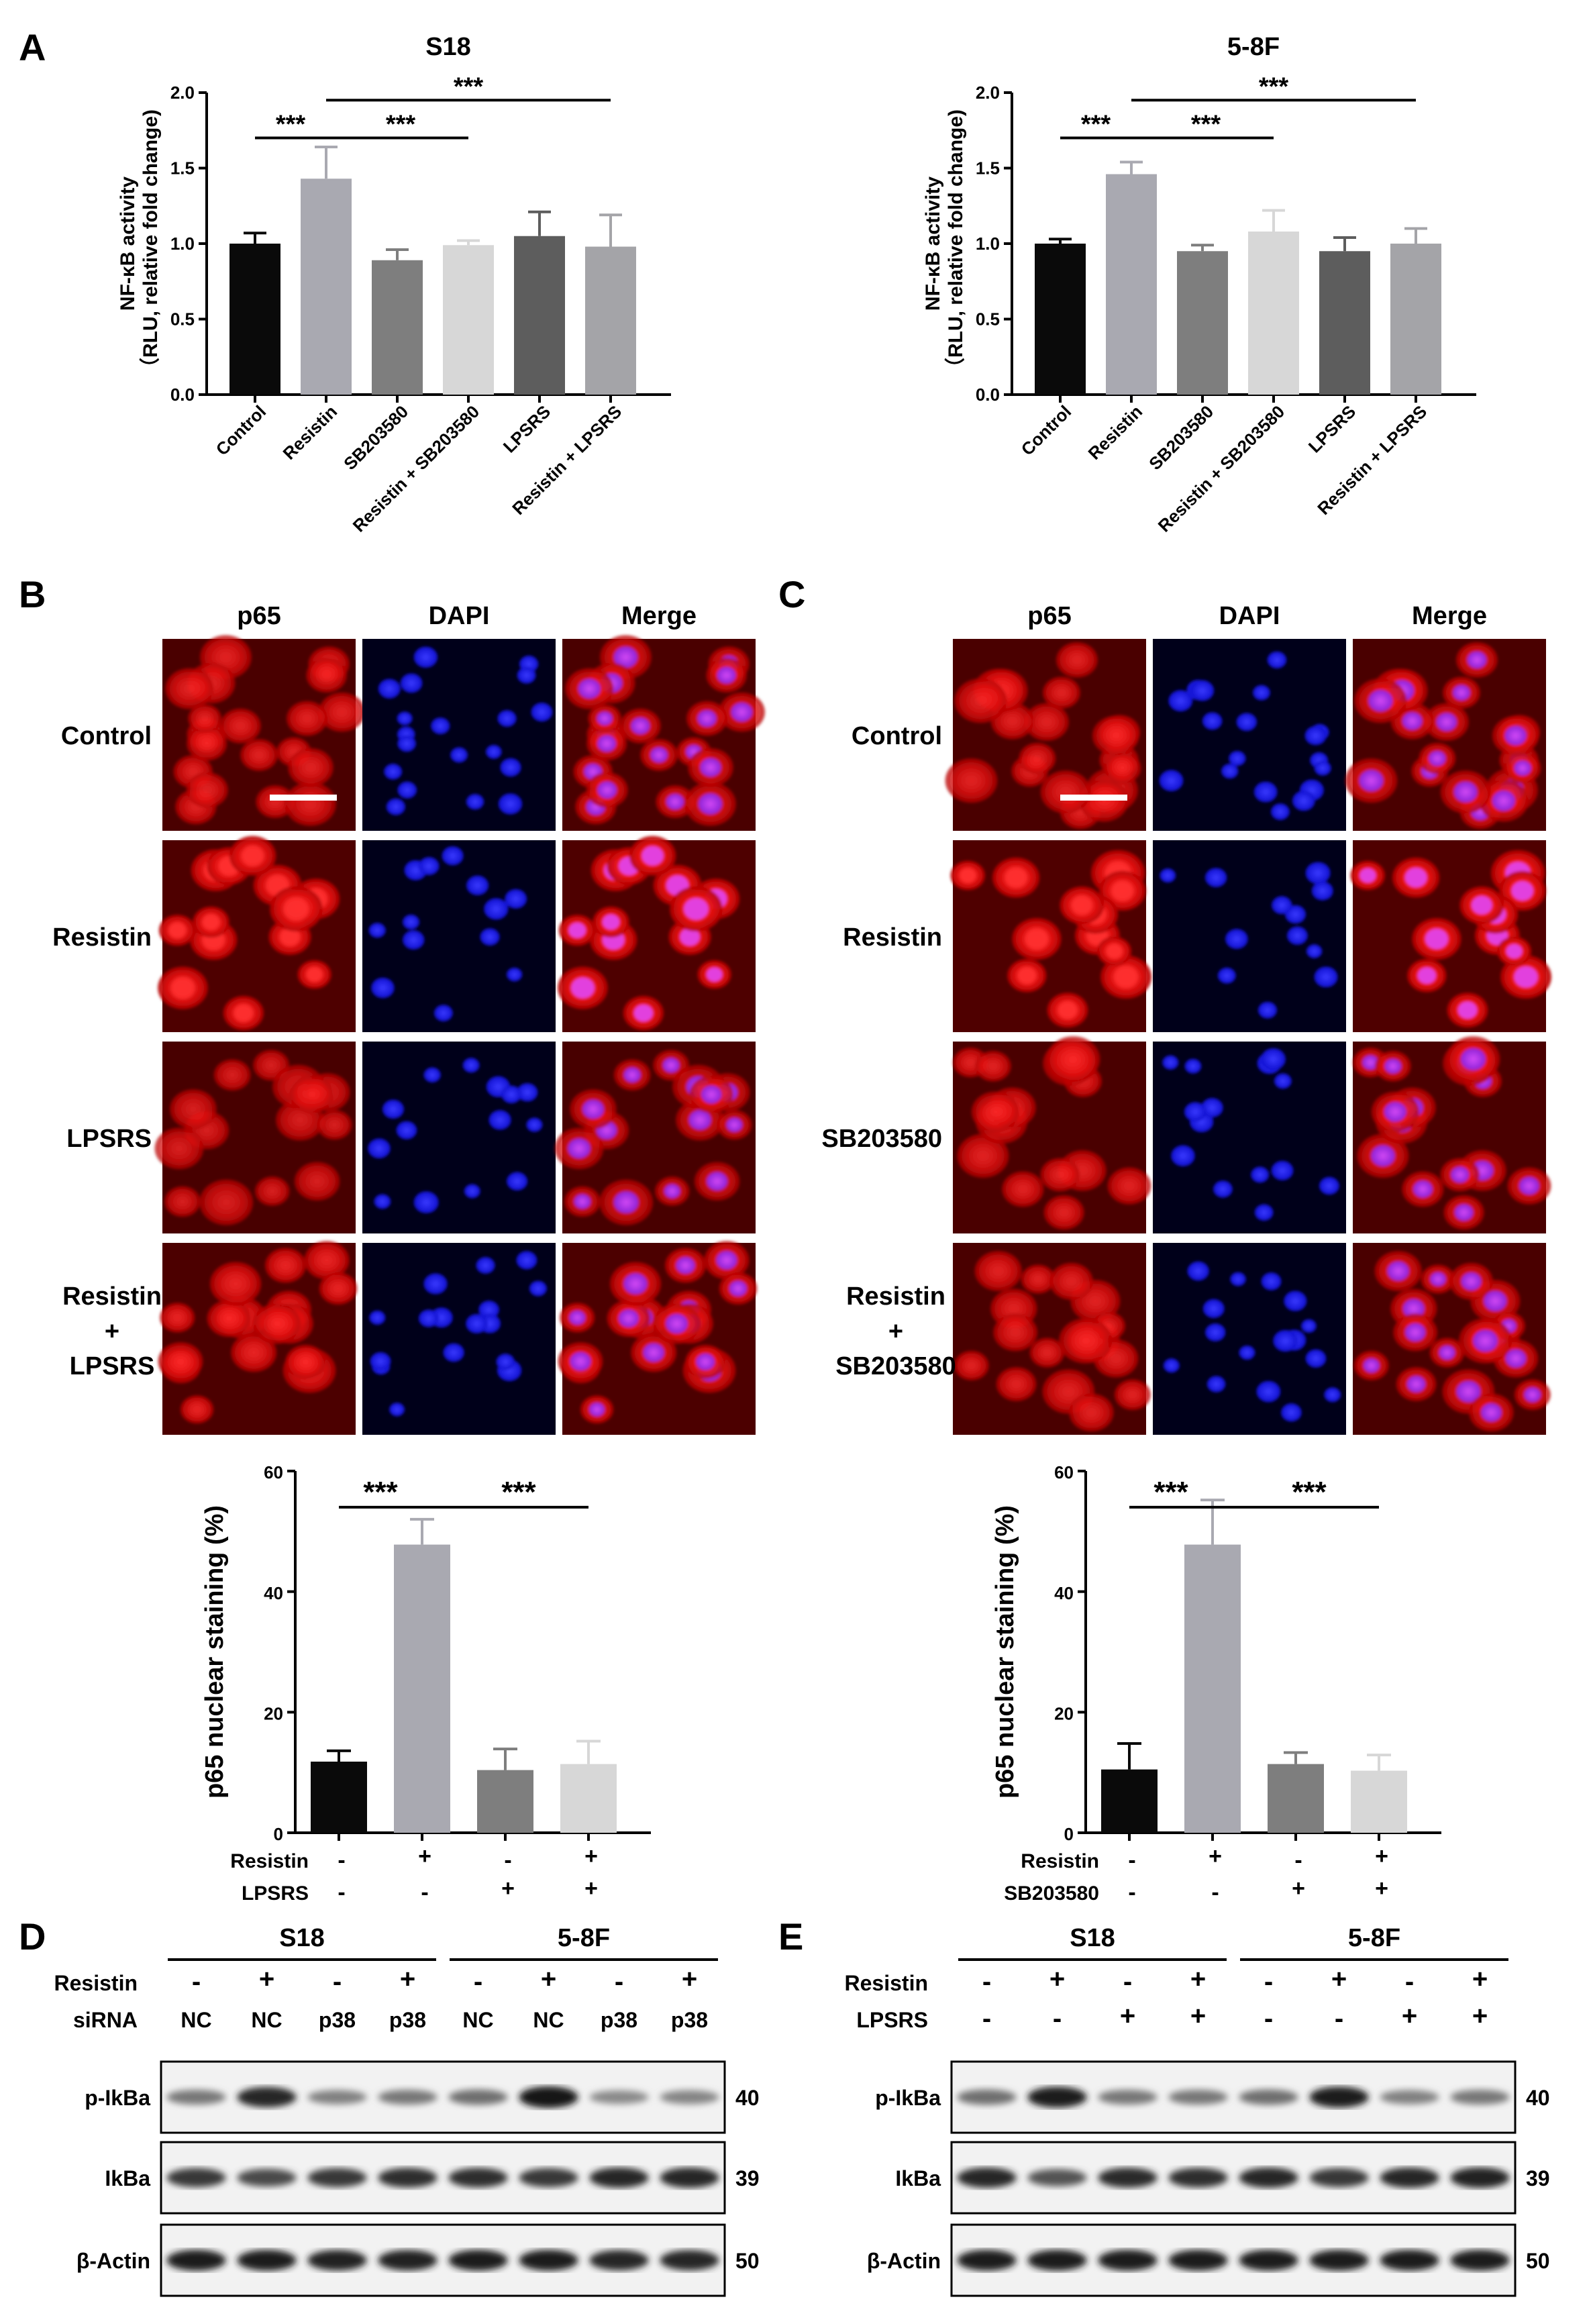 The height and width of the screenshot is (2324, 1591). I want to click on group-header: 5-8F, so click(584, 1938).